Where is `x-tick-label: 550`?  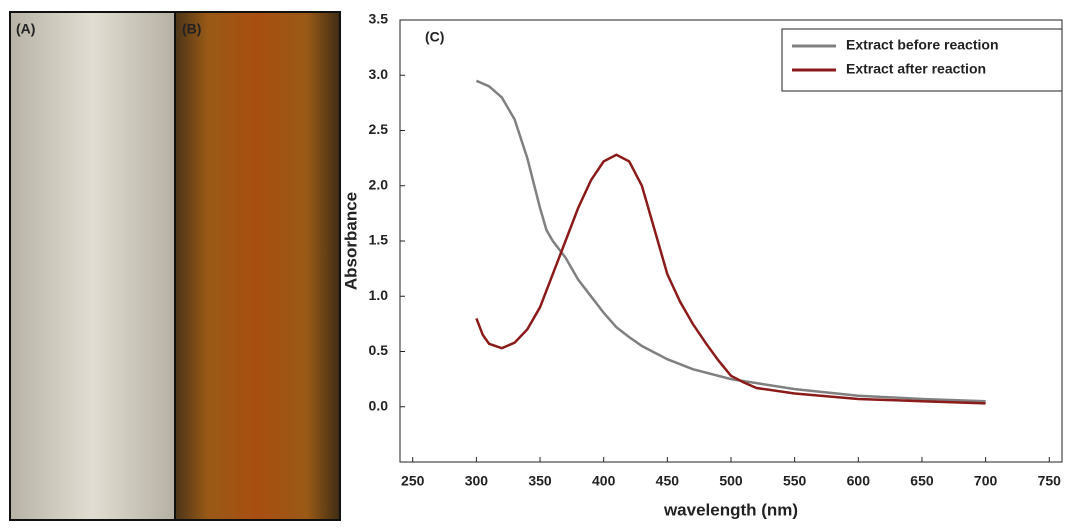
x-tick-label: 550 is located at coordinates (795, 481).